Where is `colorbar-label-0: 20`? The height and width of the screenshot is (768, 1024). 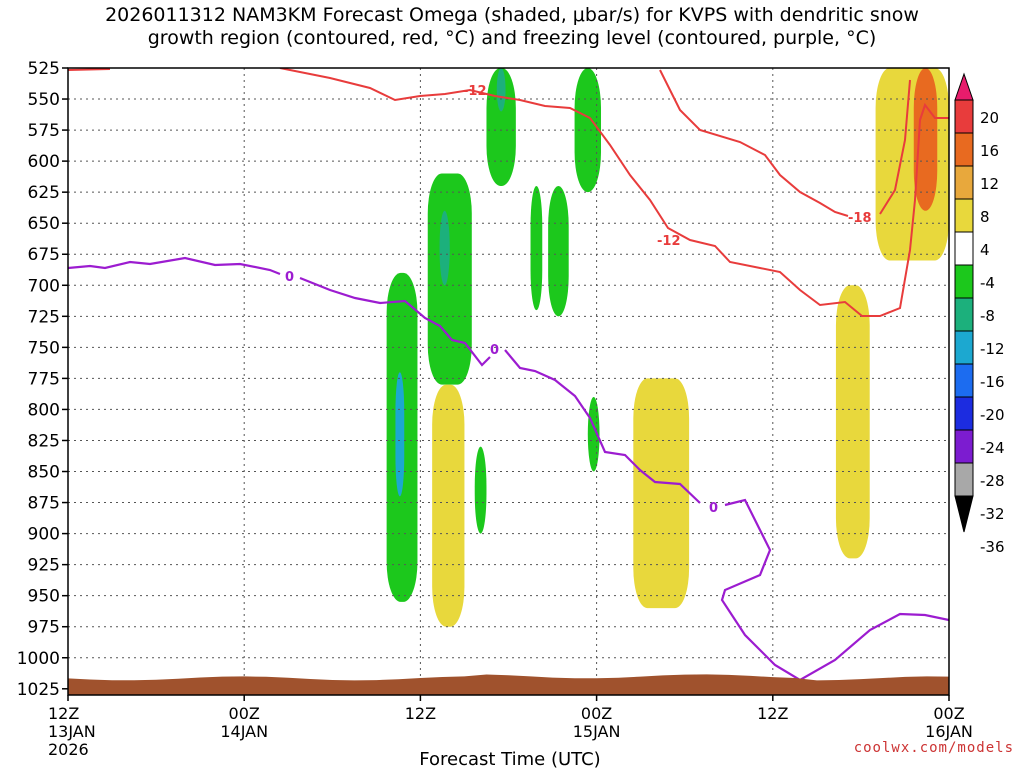 colorbar-label-0: 20 is located at coordinates (989, 118).